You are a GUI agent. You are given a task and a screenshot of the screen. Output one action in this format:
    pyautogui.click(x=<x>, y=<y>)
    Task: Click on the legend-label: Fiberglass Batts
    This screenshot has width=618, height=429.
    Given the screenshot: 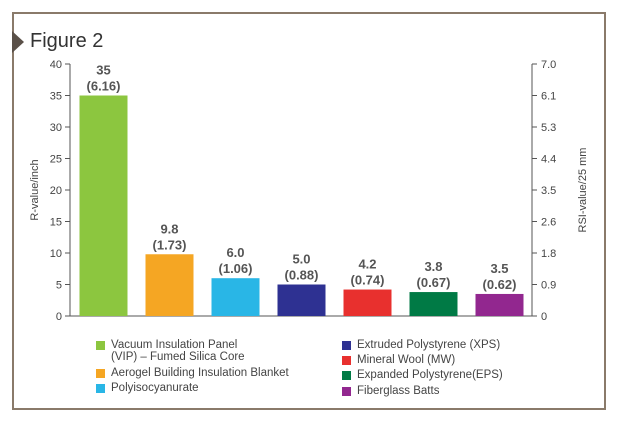 What is the action you would take?
    pyautogui.click(x=398, y=391)
    